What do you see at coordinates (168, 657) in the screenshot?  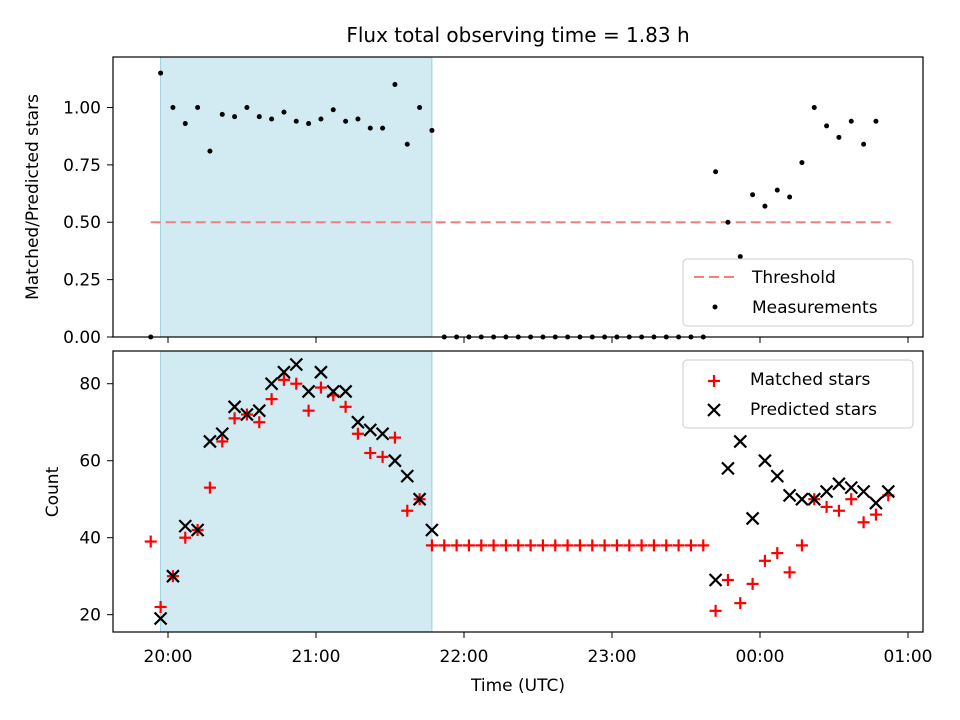 I see `x-tick-label: 20:00` at bounding box center [168, 657].